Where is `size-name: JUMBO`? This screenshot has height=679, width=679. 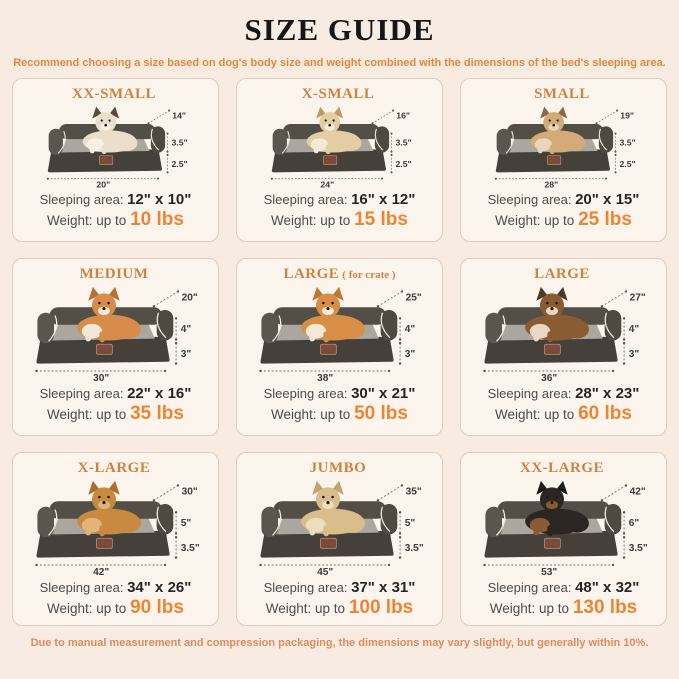
size-name: JUMBO is located at coordinates (338, 468).